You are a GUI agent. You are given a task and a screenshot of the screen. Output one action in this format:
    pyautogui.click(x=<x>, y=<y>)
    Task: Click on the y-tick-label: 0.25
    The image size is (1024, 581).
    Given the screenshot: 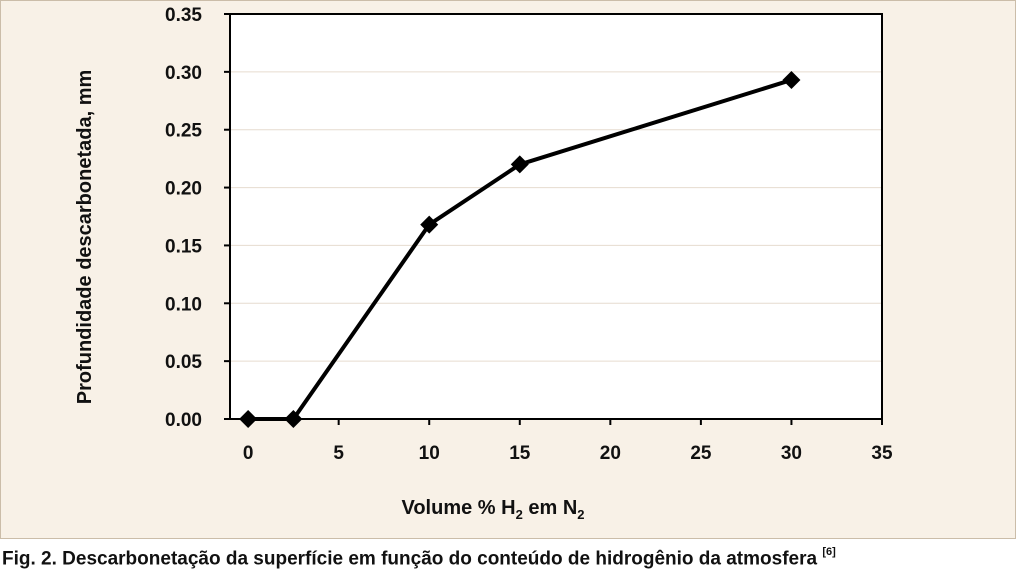 What is the action you would take?
    pyautogui.click(x=183, y=131)
    